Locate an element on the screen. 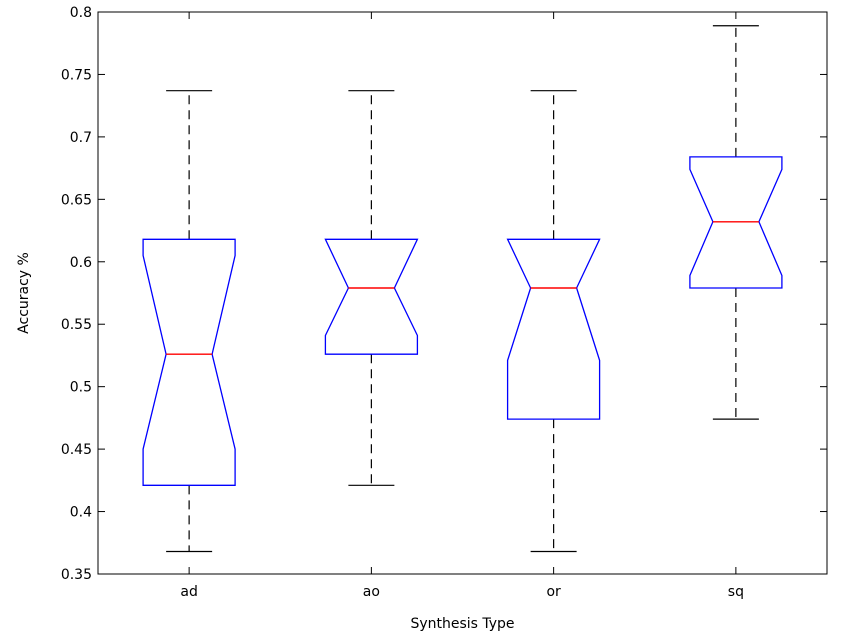 This screenshot has width=847, height=637. y-tick-label: 0.4 is located at coordinates (81, 513).